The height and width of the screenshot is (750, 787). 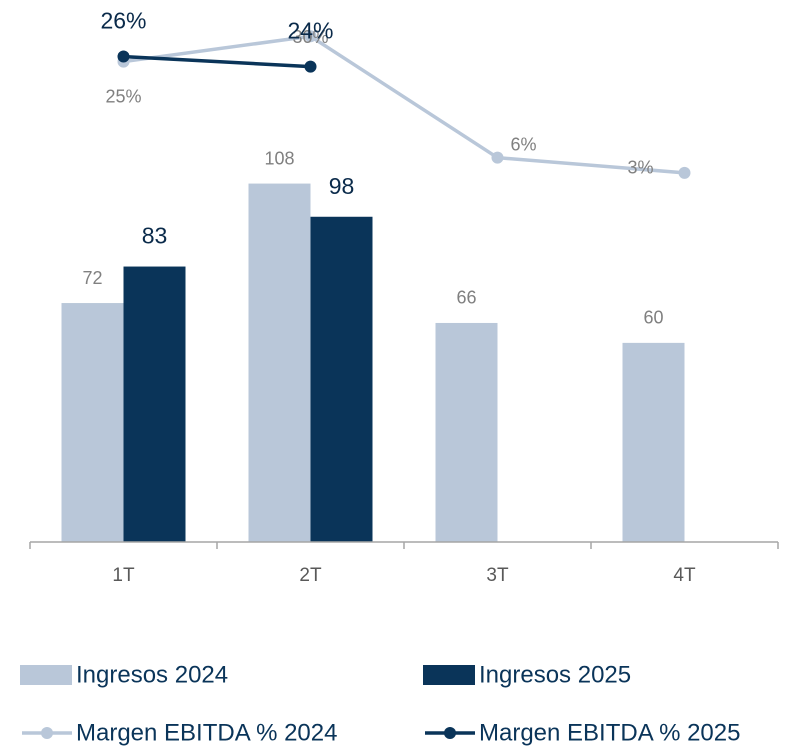 I want to click on legend-label: Margen EBITDA % 2025, so click(x=609, y=732).